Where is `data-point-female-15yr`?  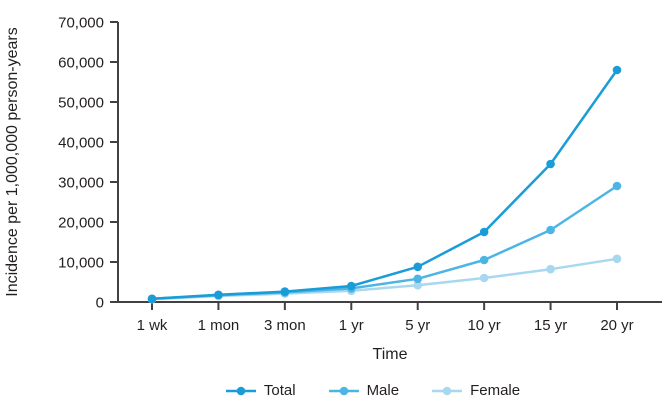 data-point-female-15yr is located at coordinates (550, 269).